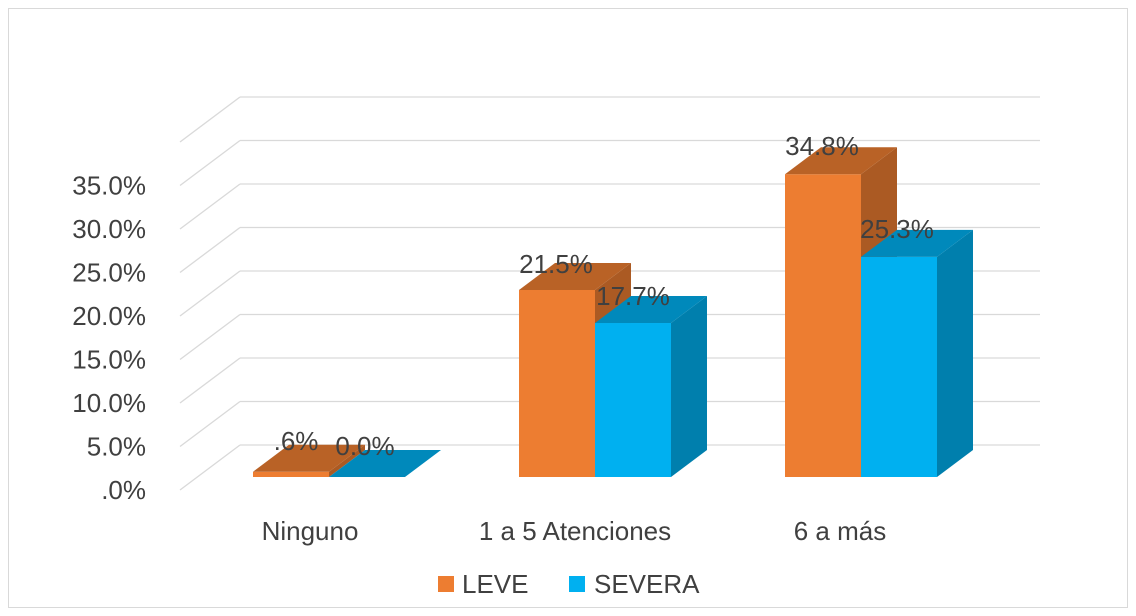  Describe the element at coordinates (123, 490) in the screenshot. I see `y-tick-label: .0%` at that location.